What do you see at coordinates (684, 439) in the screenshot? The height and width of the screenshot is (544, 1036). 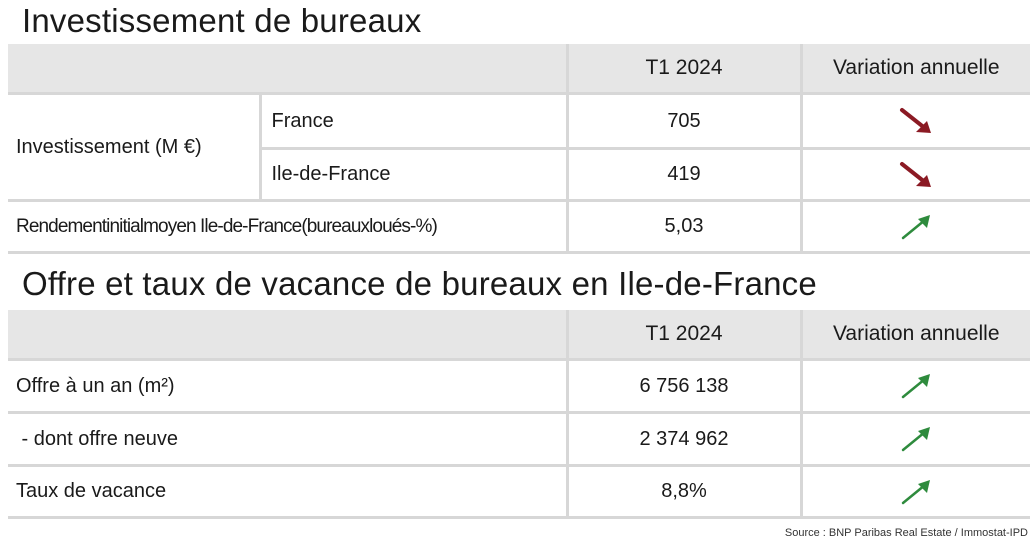 I see `row-value: 2 374 962` at bounding box center [684, 439].